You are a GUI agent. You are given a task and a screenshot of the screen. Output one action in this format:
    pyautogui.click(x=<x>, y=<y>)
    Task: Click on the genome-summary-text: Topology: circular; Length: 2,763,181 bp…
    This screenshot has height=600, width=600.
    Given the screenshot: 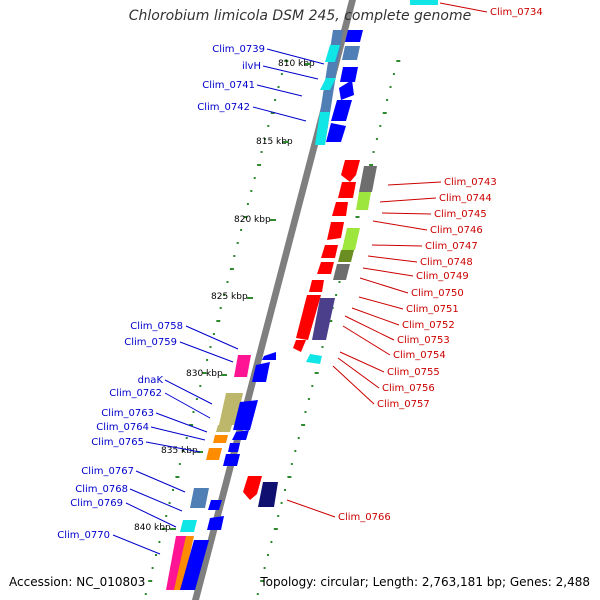 What is the action you would take?
    pyautogui.click(x=425, y=582)
    